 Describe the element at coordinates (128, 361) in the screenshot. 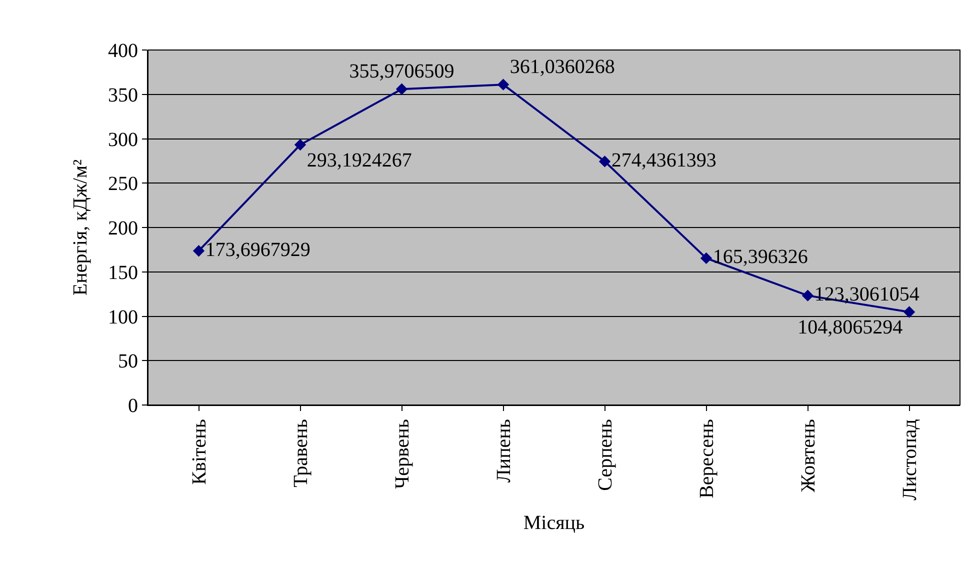

I see `y-tick-label: 50` at that location.